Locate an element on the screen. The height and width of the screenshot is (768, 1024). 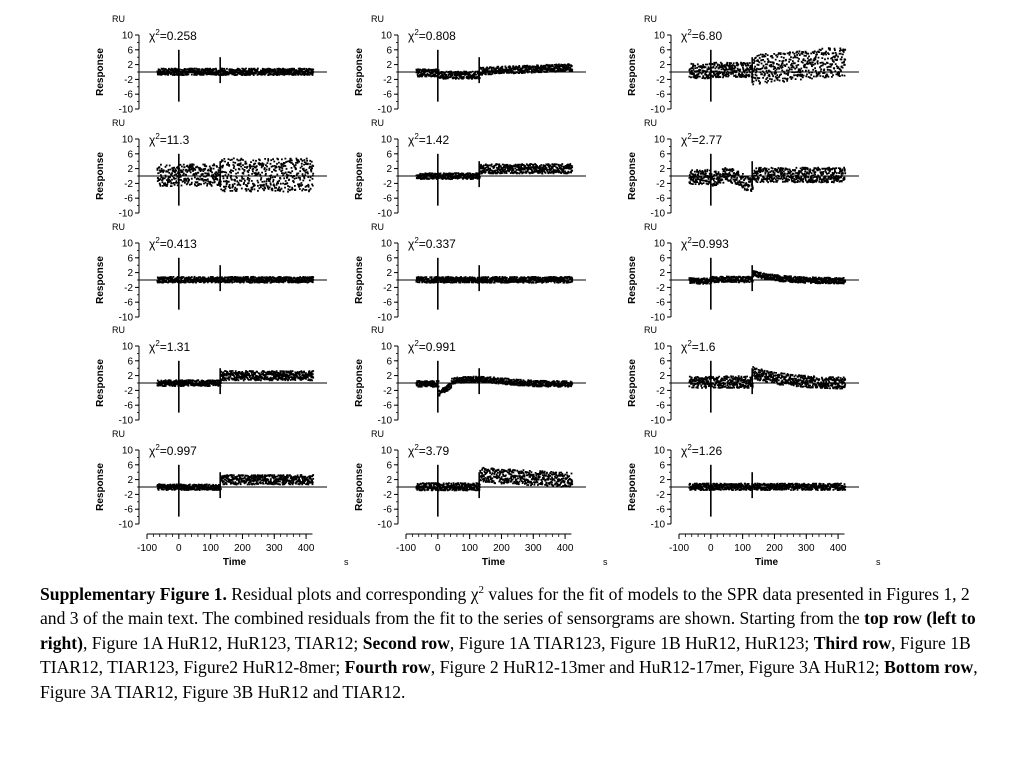
chi-value: =11.3 is located at coordinates (175, 140).